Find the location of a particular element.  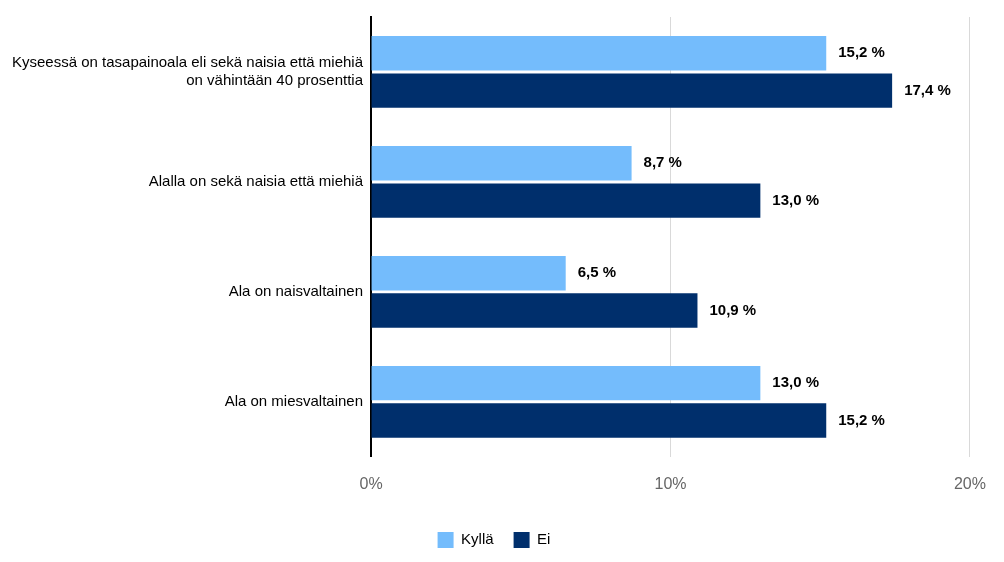

legend-label: Ei is located at coordinates (544, 539).